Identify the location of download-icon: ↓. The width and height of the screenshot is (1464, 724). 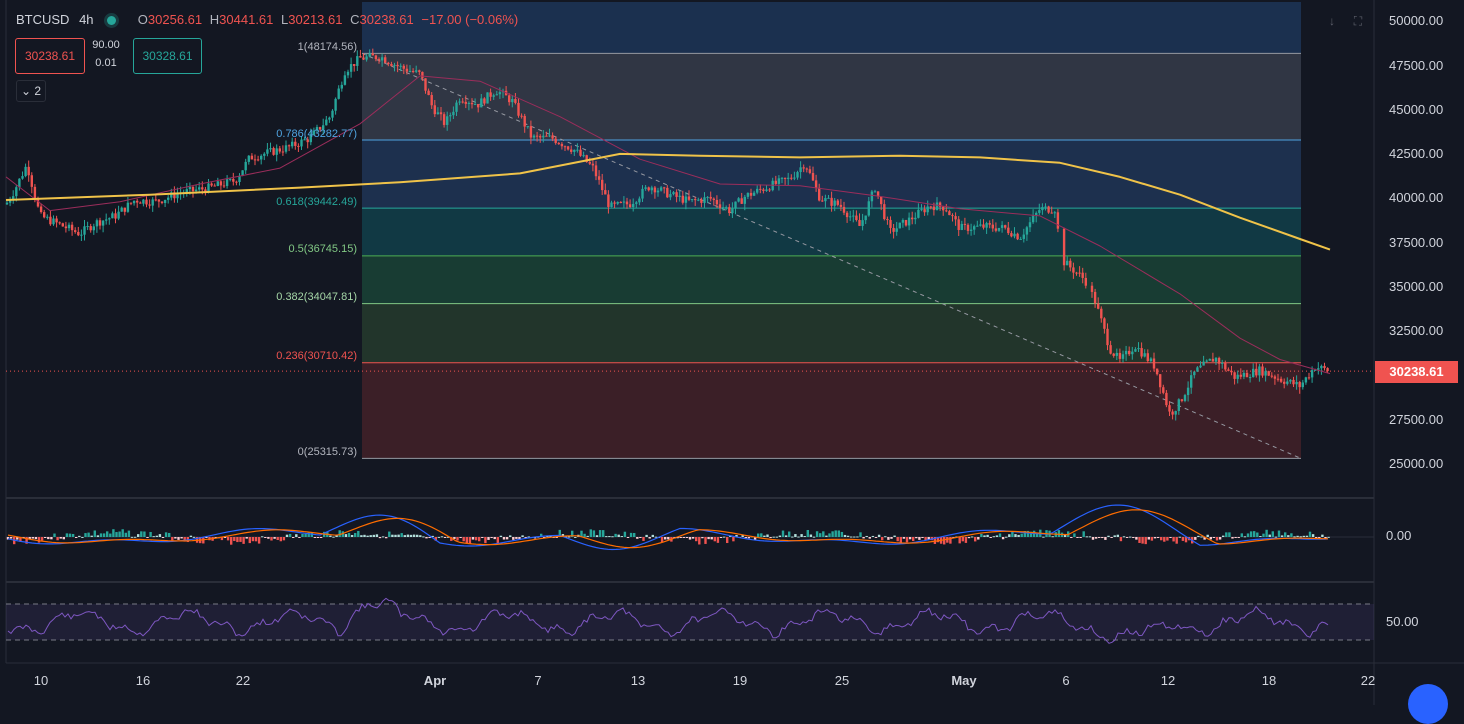
(1332, 21).